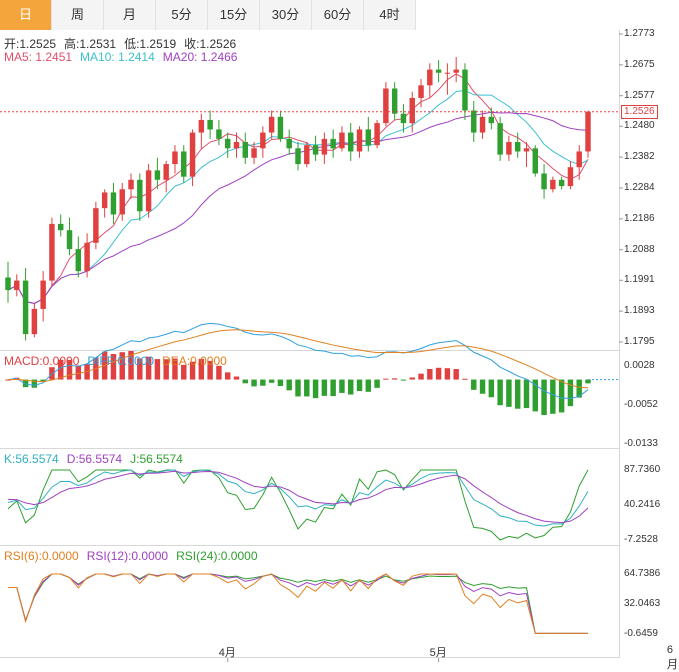 This screenshot has width=679, height=672. Describe the element at coordinates (90, 44) in the screenshot. I see `high-value: 高:1.2531` at that location.